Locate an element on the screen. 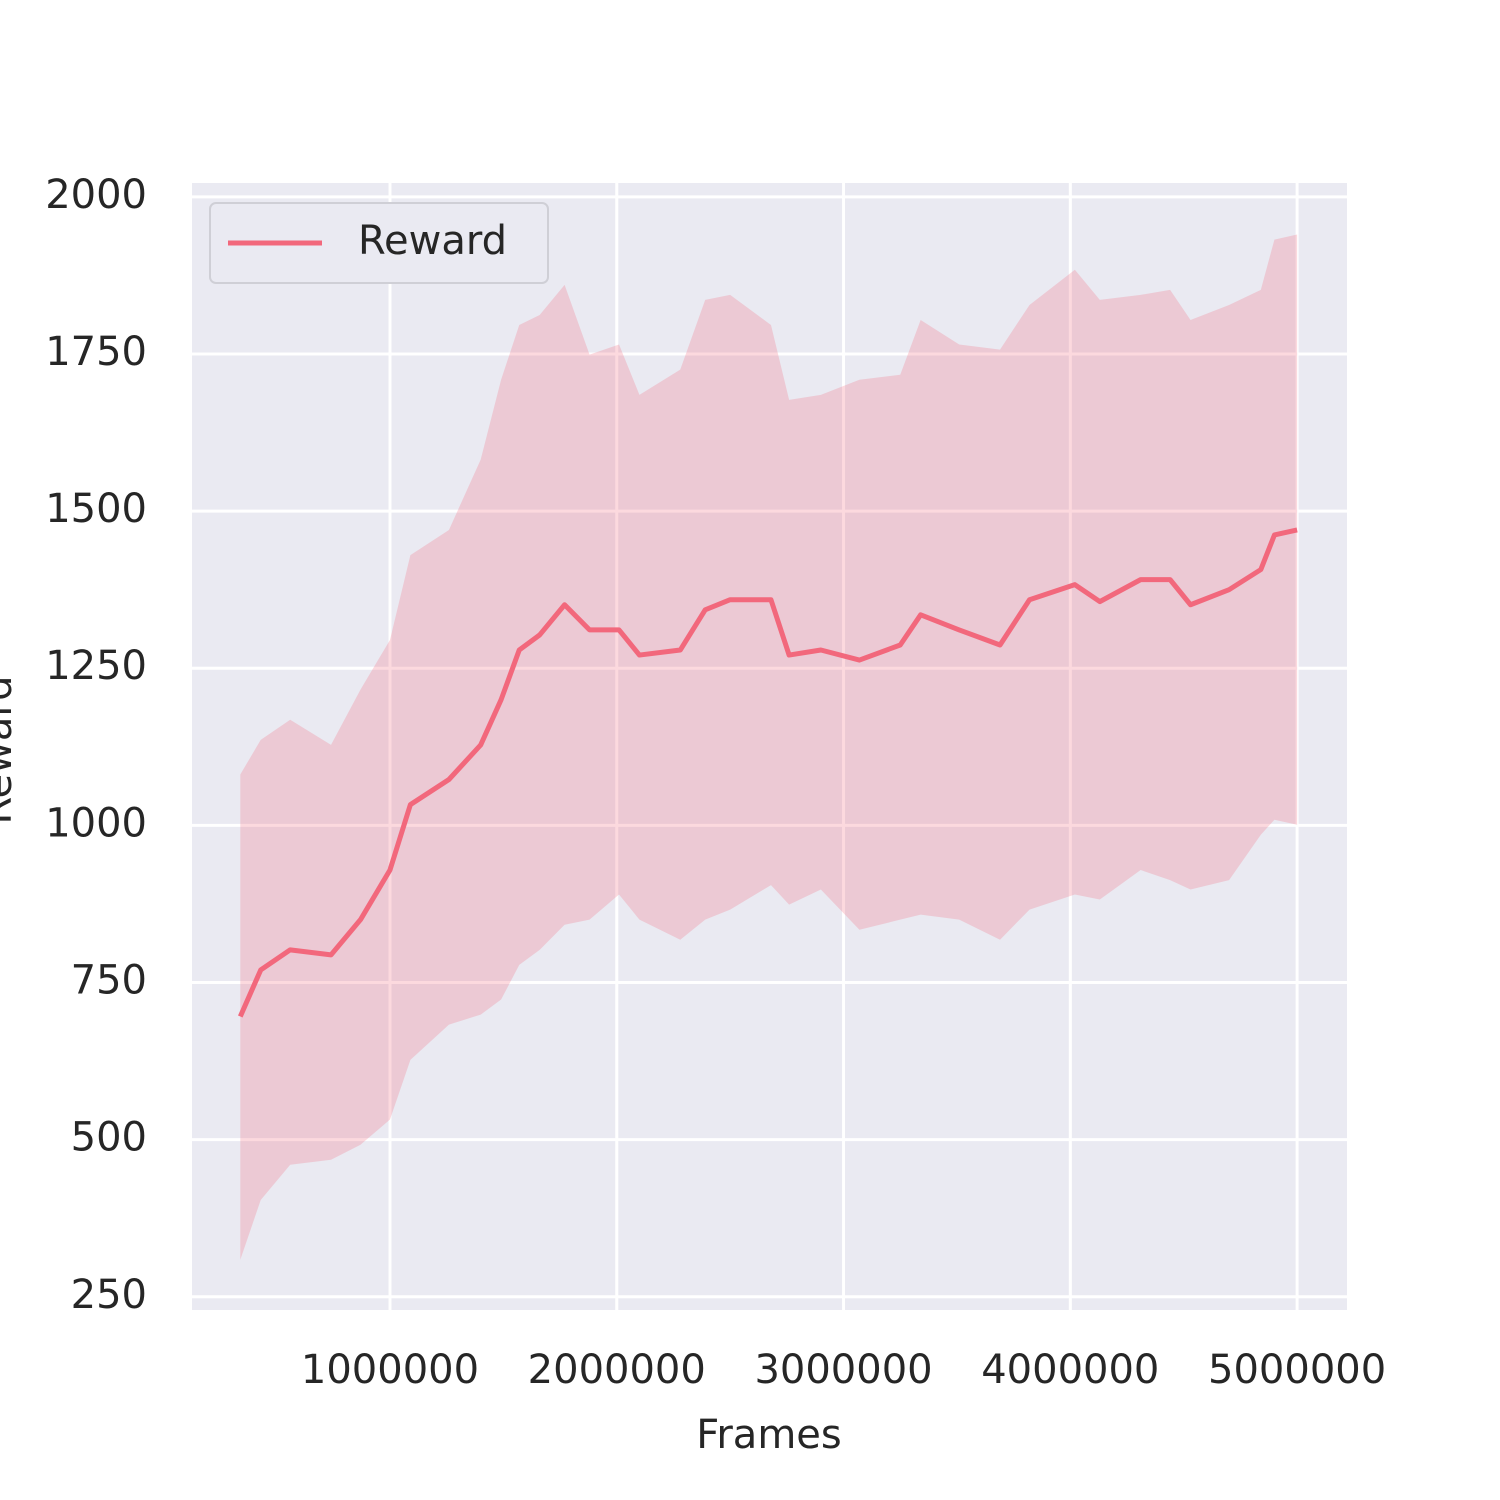  y-tick-label: 500 is located at coordinates (109, 1138).